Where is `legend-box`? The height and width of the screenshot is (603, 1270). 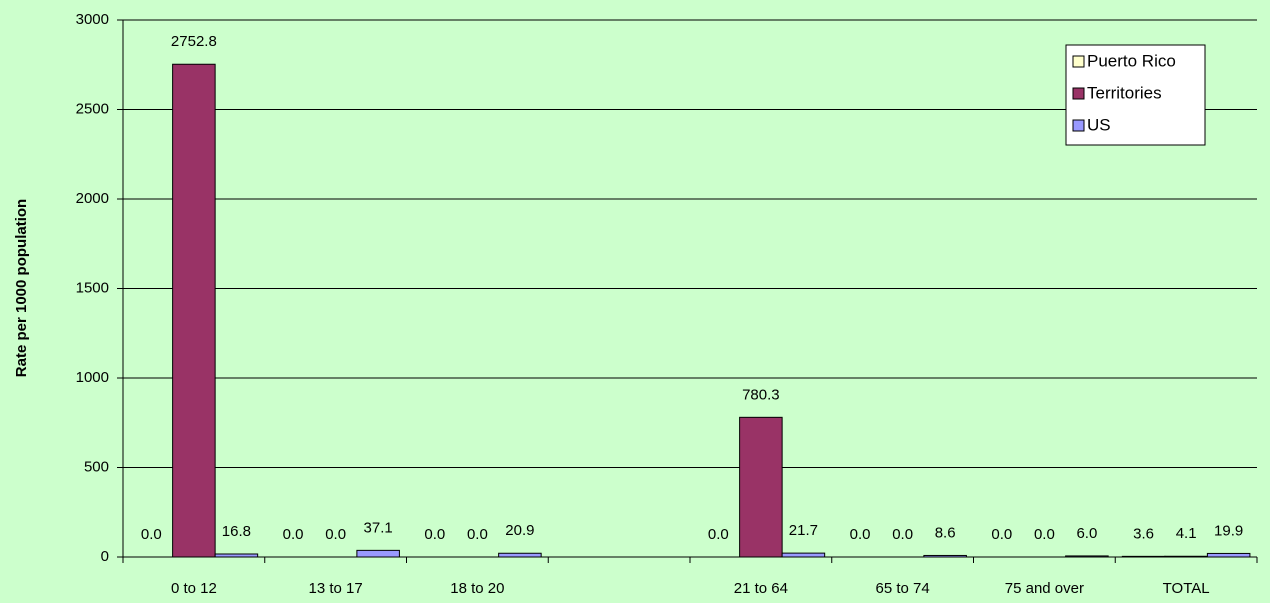
legend-box is located at coordinates (1135, 95).